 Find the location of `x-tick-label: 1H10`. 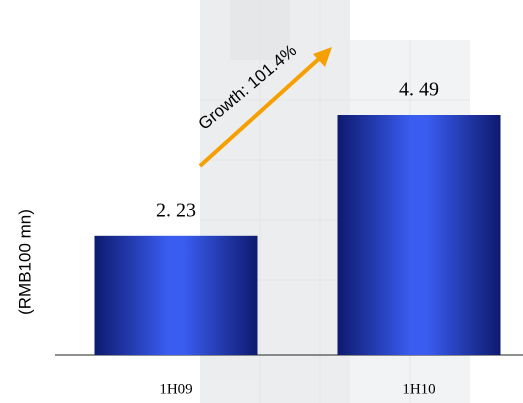

x-tick-label: 1H10 is located at coordinates (418, 389).